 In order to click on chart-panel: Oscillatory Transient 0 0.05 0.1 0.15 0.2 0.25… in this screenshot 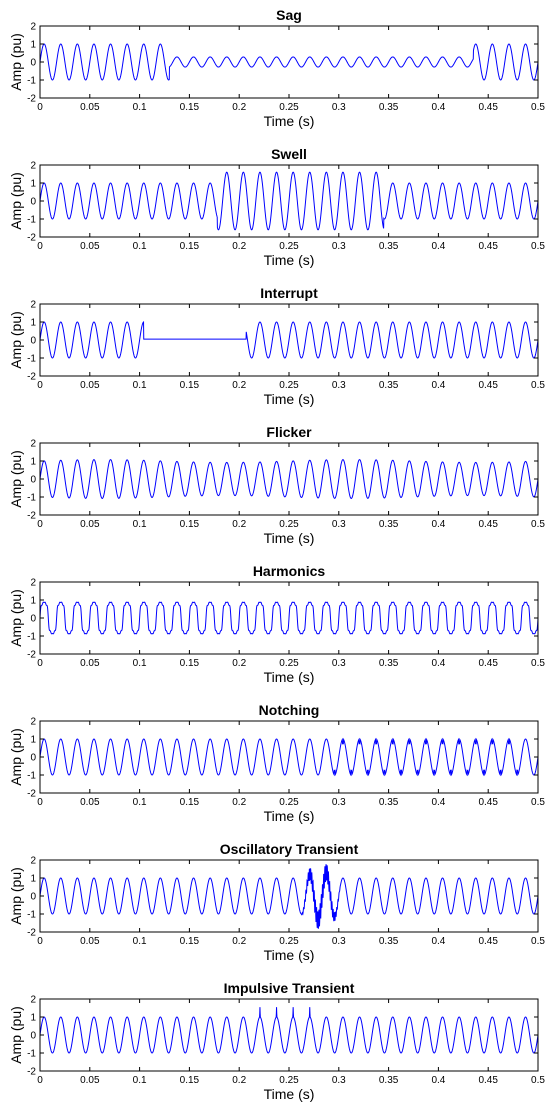, I will do `click(276, 902)`.